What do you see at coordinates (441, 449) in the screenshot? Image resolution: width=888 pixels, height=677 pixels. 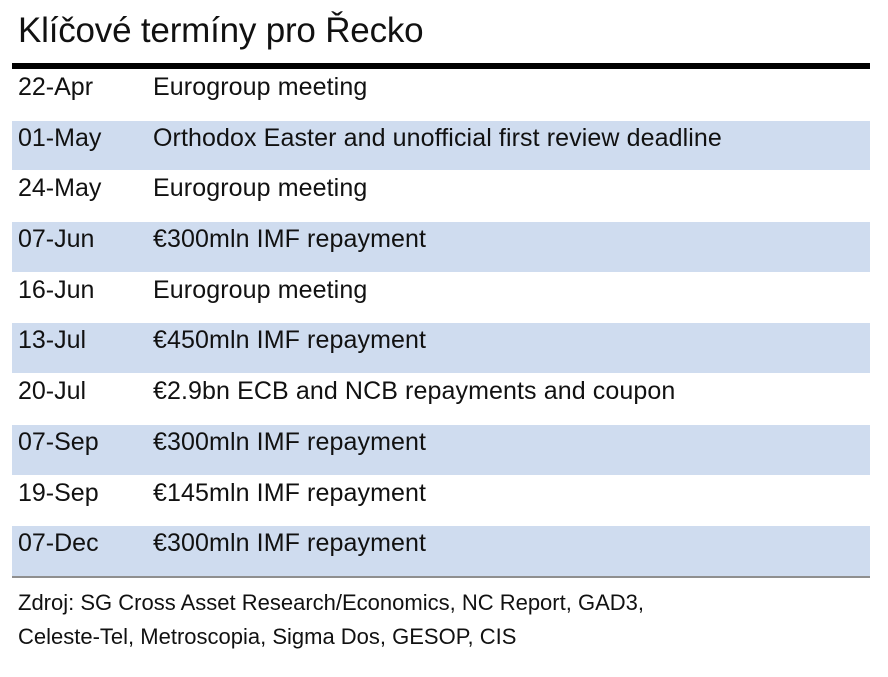 I see `table-row: 07-Sep €300mln IMF repayment` at bounding box center [441, 449].